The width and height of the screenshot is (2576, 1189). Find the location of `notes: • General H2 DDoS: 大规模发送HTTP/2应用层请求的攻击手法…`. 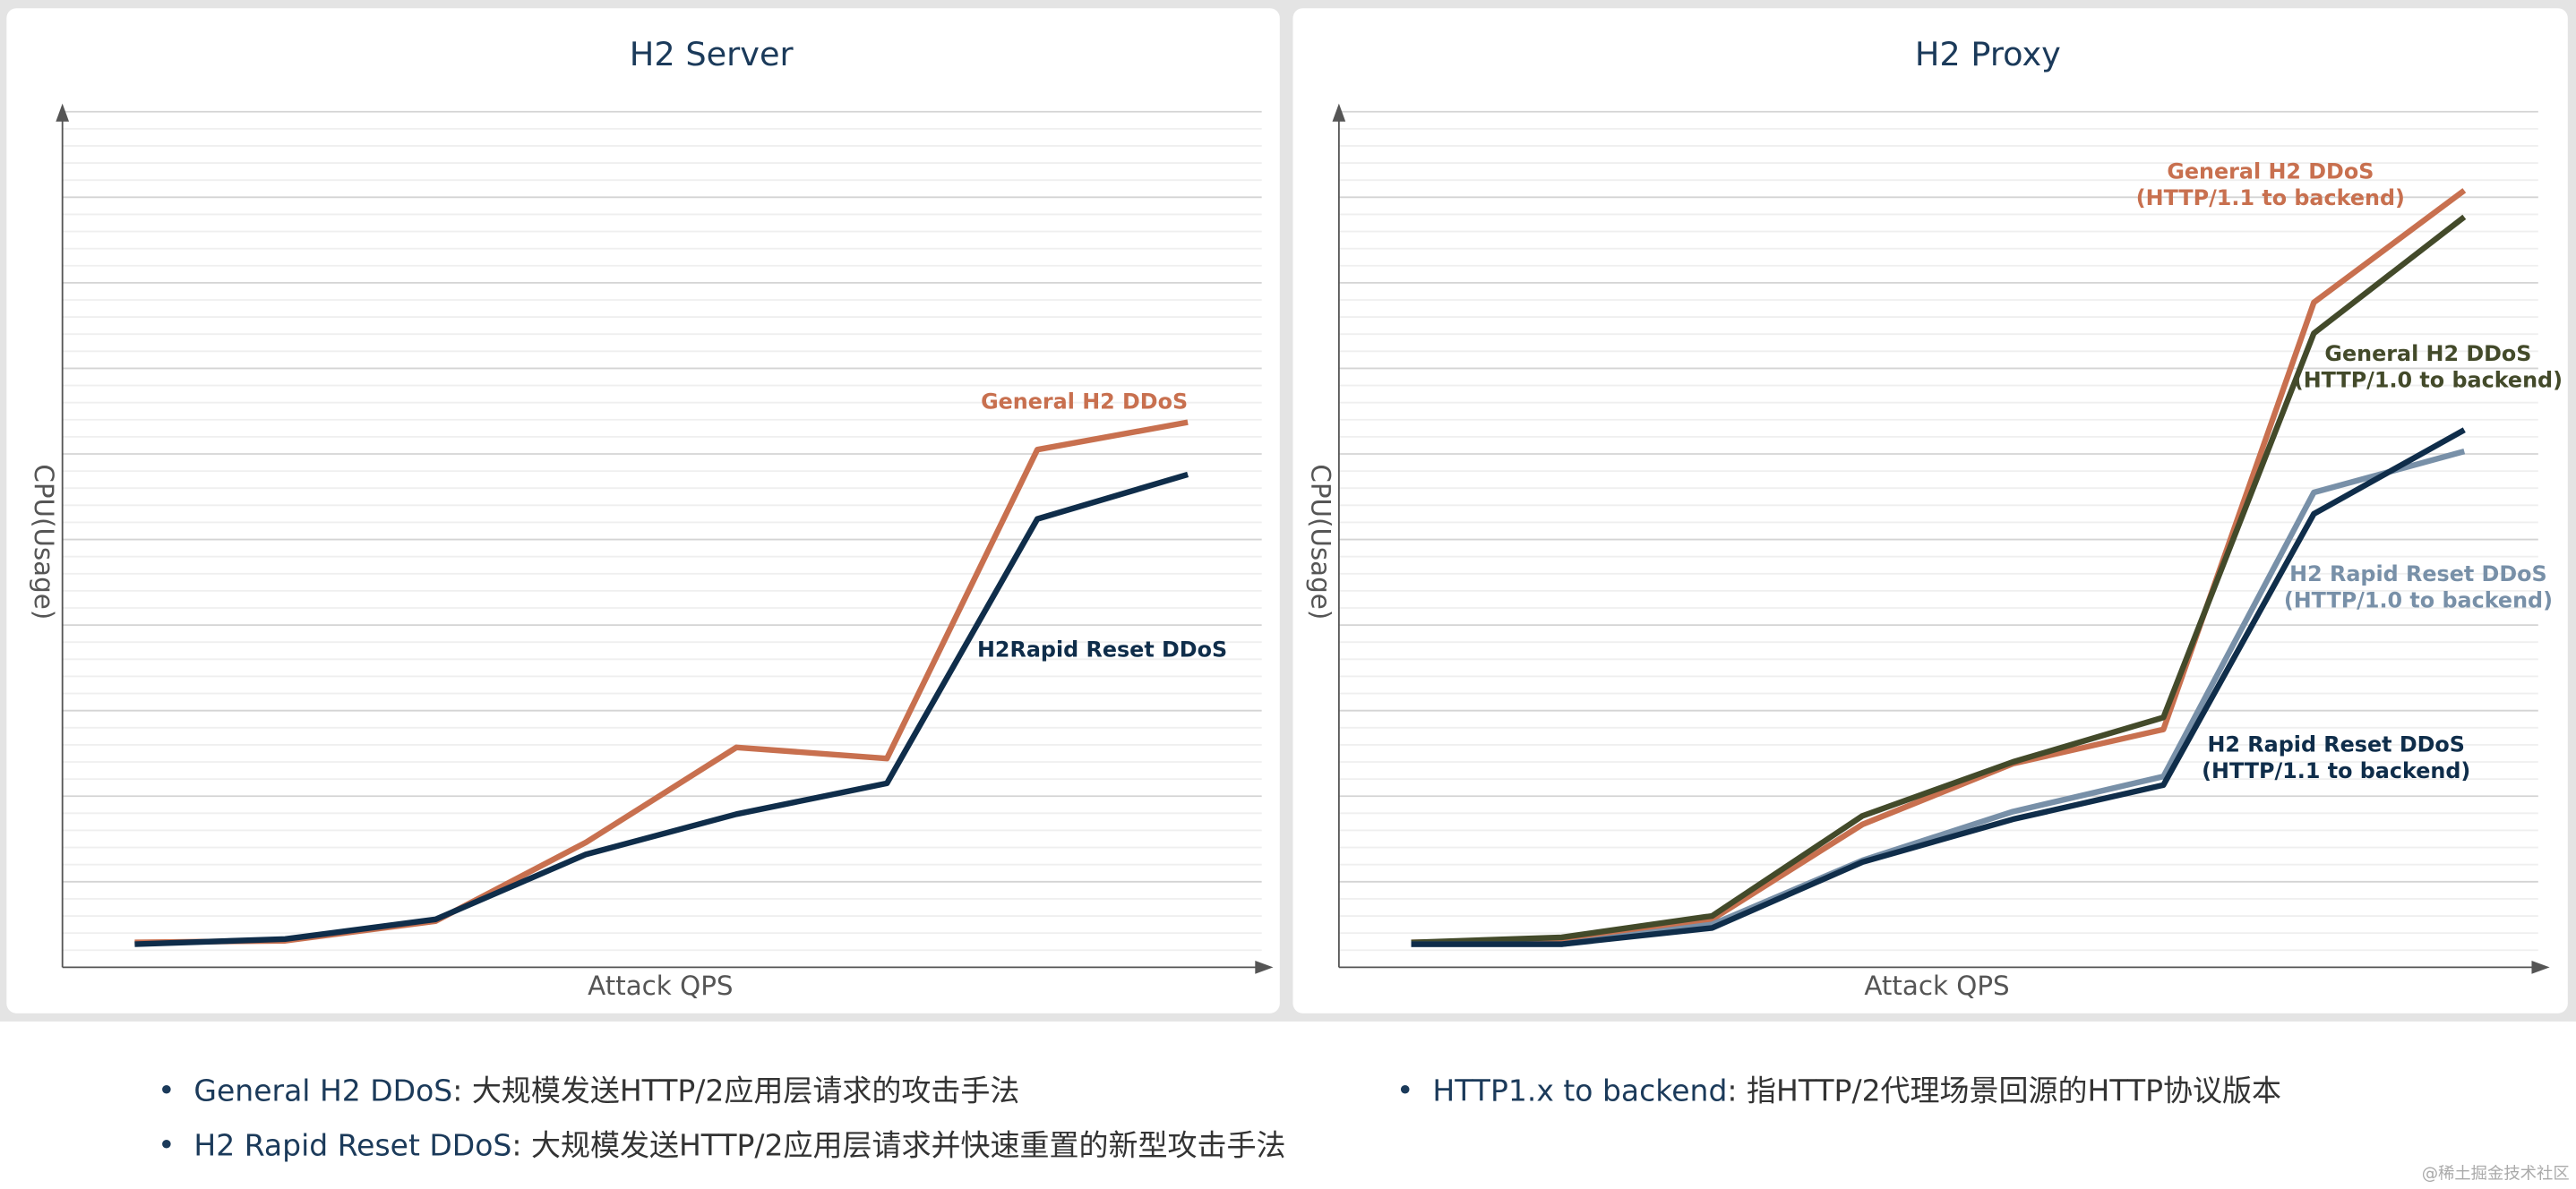

notes: • General H2 DDoS: 大规模发送HTTP/2应用层请求的攻击手法… is located at coordinates (1219, 1117).